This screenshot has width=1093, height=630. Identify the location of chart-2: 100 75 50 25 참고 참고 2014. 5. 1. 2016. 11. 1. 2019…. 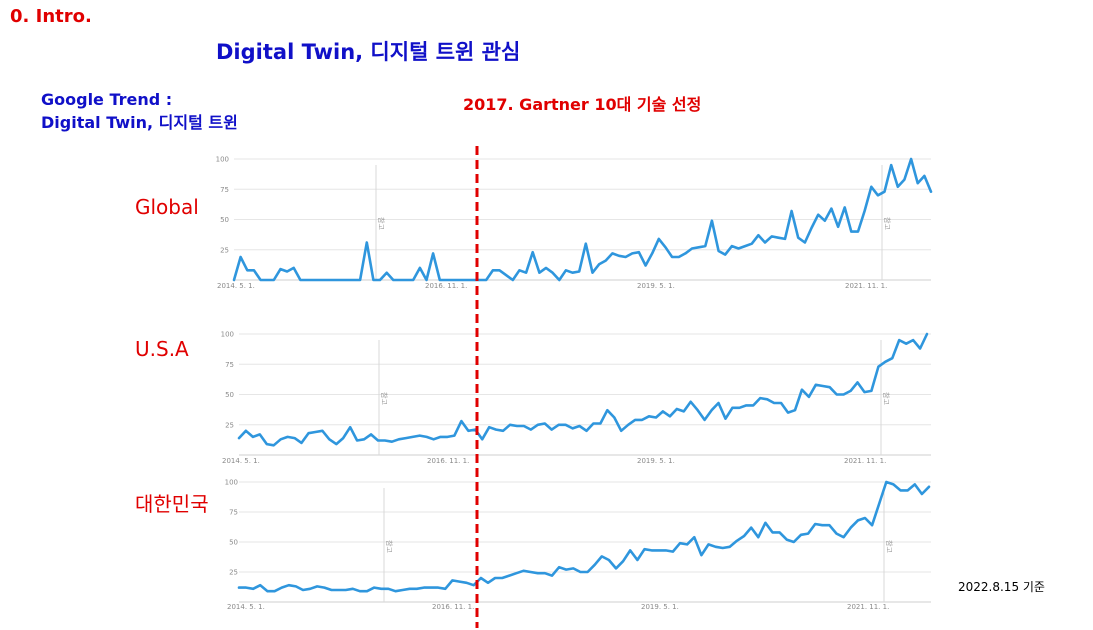
(578, 545).